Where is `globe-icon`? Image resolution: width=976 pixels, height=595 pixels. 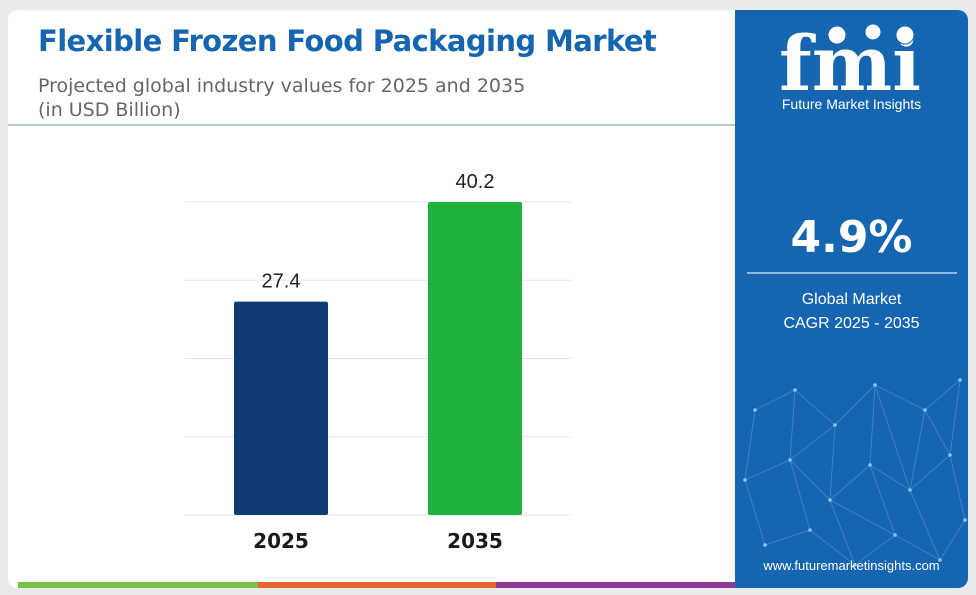
globe-icon is located at coordinates (871, 34).